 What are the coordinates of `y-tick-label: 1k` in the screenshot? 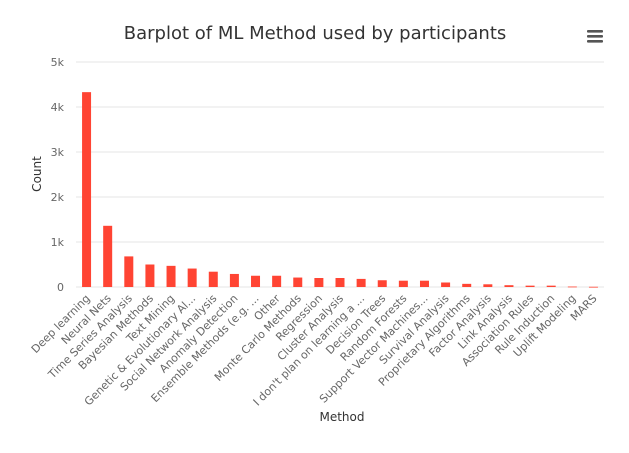 It's located at (58, 242).